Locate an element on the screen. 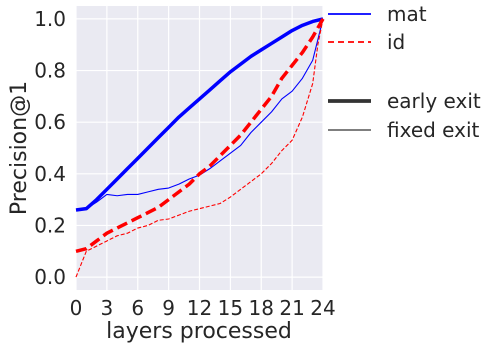 The height and width of the screenshot is (347, 481). y-tick-label: 0.2 is located at coordinates (50, 225).